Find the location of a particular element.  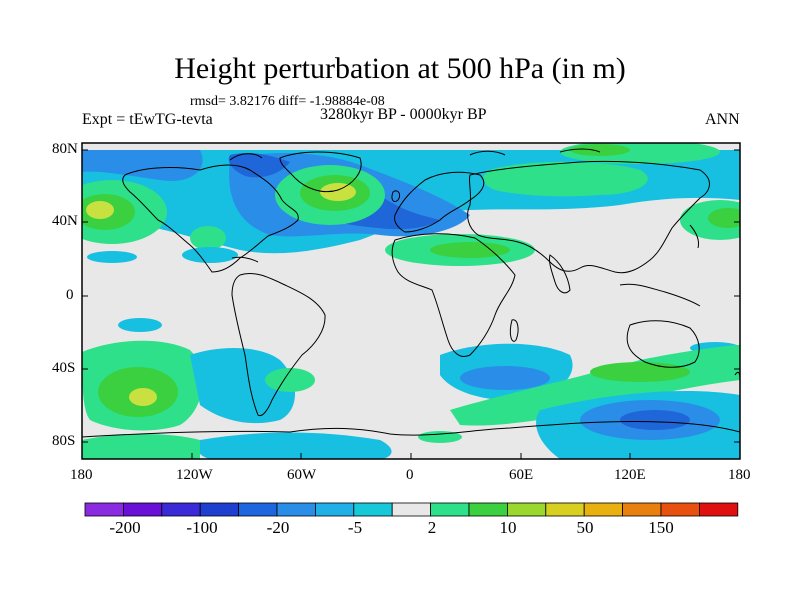

rmsd-diff-stats: rmsd= 3.82176 diff= -1.98884e-08 is located at coordinates (287, 101).